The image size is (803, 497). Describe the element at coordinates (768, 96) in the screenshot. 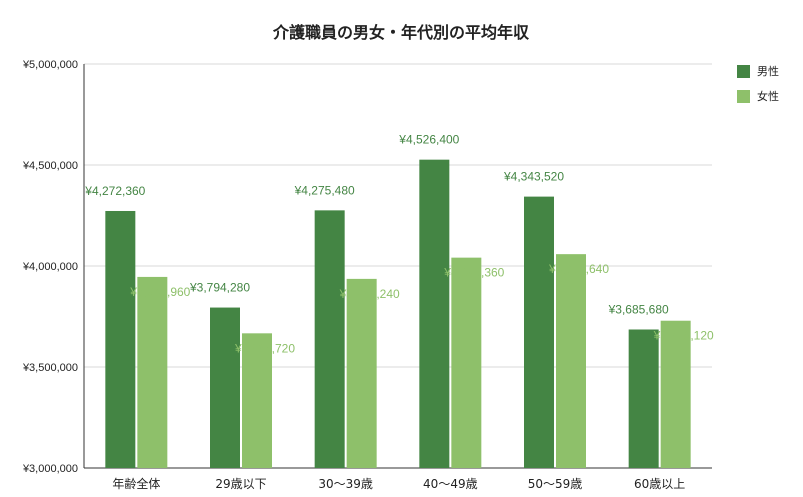

I see `legend-label: 女性` at that location.